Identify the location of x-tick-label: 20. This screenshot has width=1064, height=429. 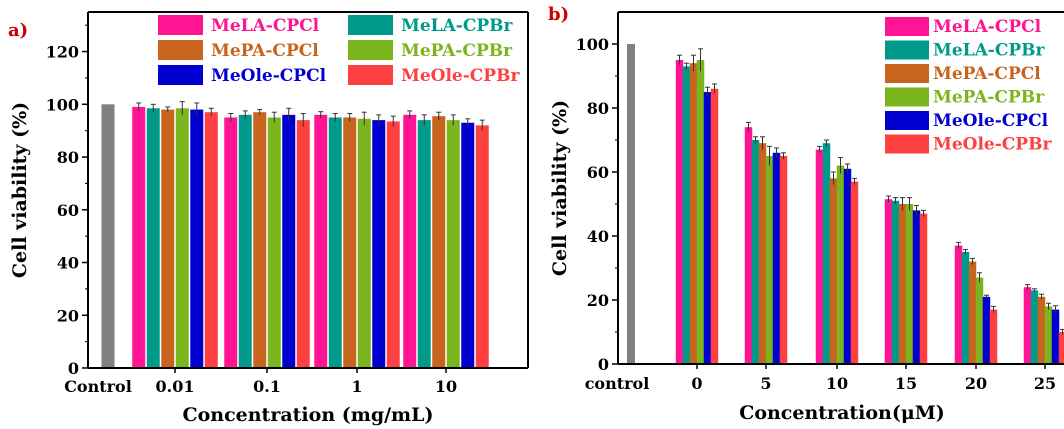
(976, 383).